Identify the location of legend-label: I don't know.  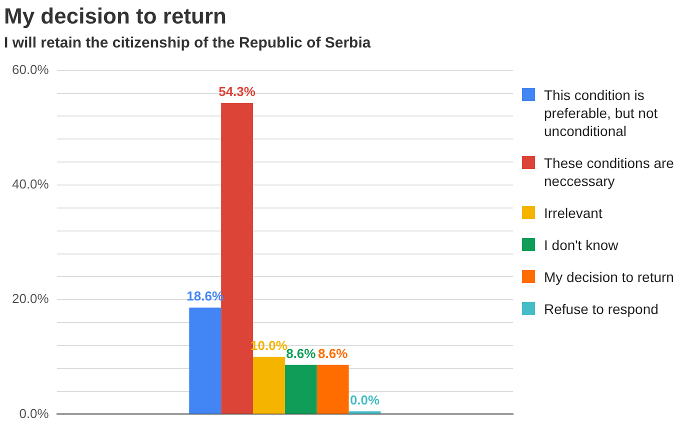
(581, 245).